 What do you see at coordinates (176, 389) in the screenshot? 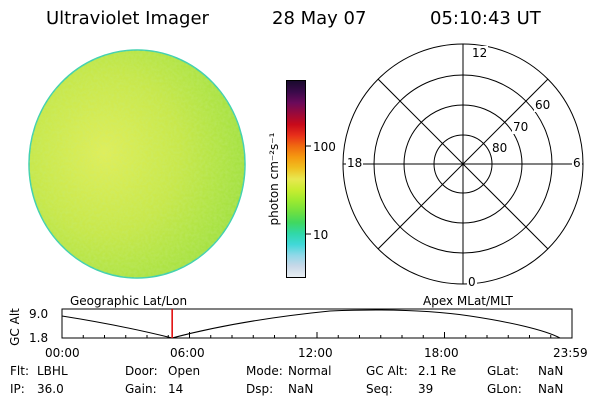
I see `status-value: 14` at bounding box center [176, 389].